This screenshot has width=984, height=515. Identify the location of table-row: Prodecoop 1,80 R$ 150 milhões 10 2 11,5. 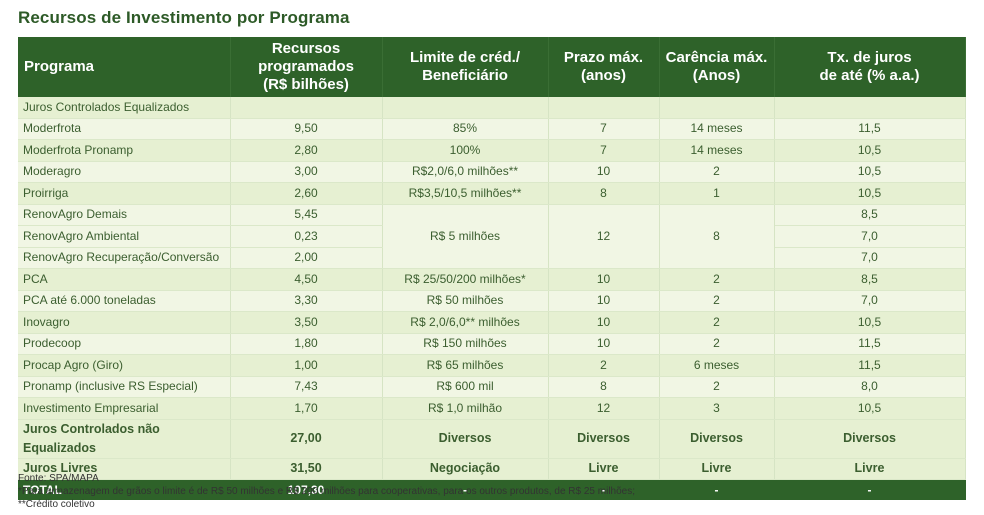
(492, 344).